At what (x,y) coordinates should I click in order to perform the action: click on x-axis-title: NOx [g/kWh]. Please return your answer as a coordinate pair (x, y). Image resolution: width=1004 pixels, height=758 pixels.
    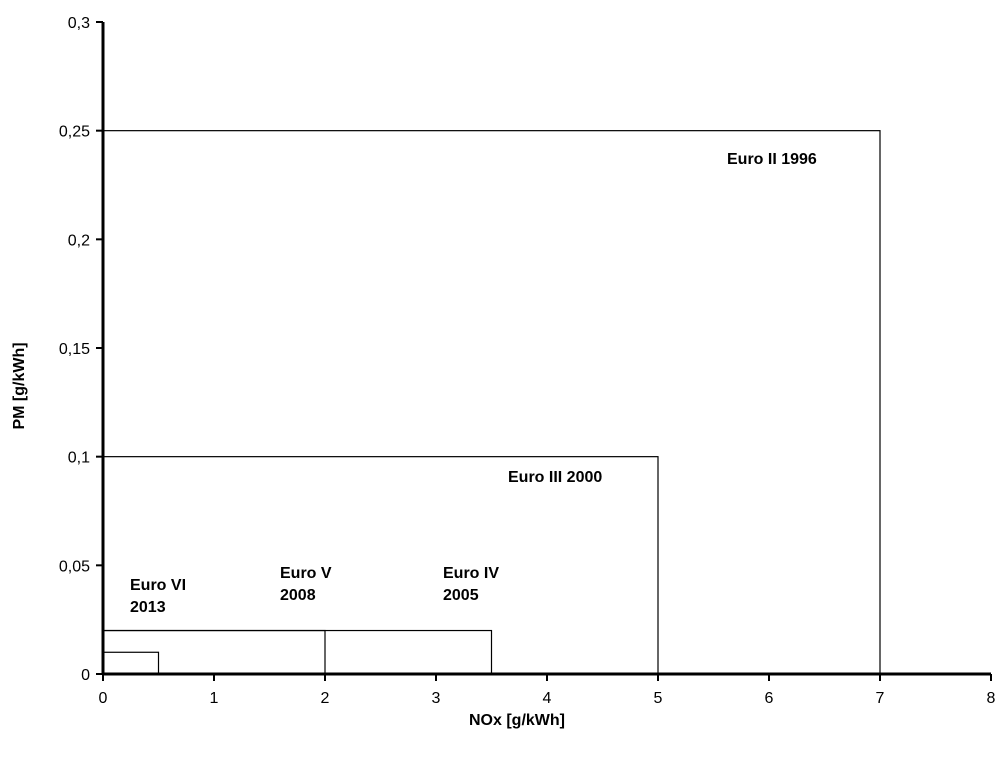
    Looking at the image, I should click on (517, 720).